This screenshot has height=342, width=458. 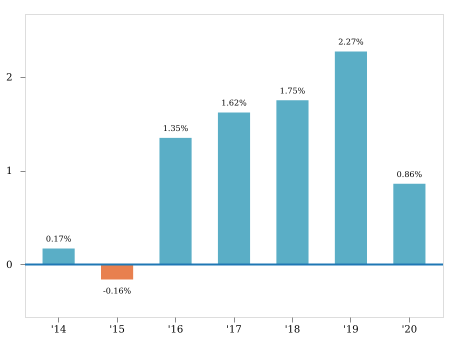 I want to click on data-label: 2.27%, so click(x=351, y=42).